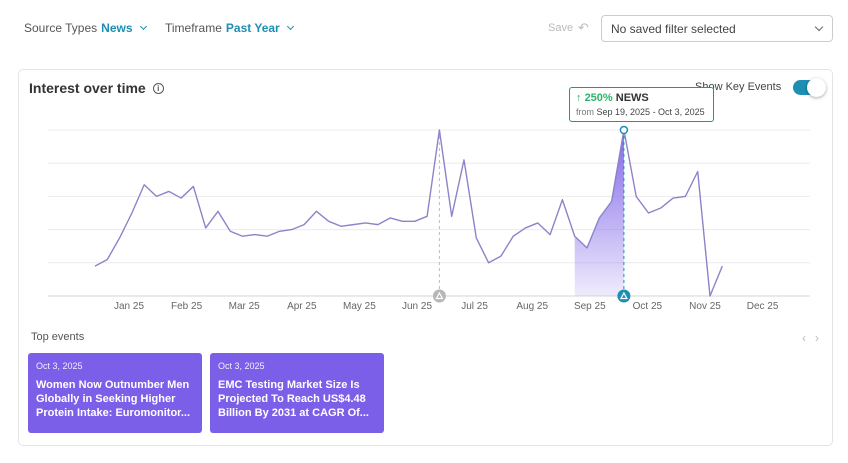 Image resolution: width=848 pixels, height=463 pixels. I want to click on key-events-label: Show Key Events, so click(738, 87).